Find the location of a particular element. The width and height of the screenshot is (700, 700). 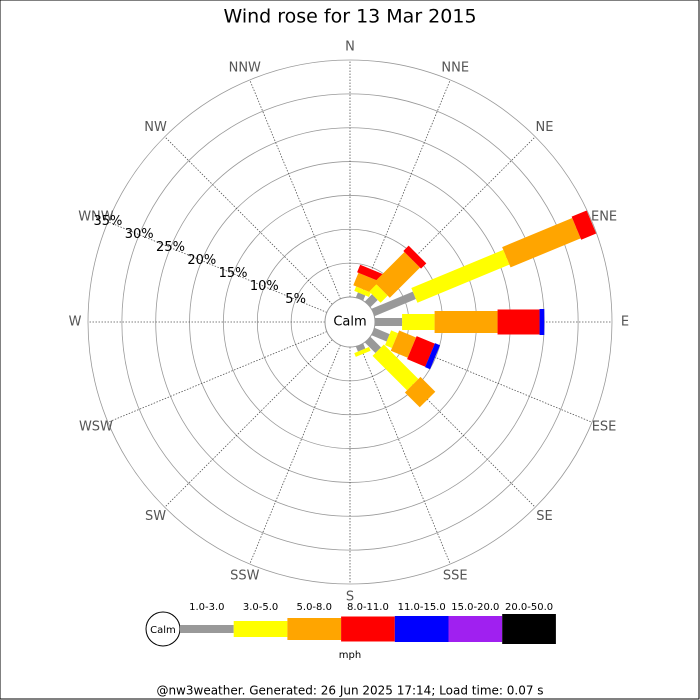

direction-label: WNW is located at coordinates (96, 216).